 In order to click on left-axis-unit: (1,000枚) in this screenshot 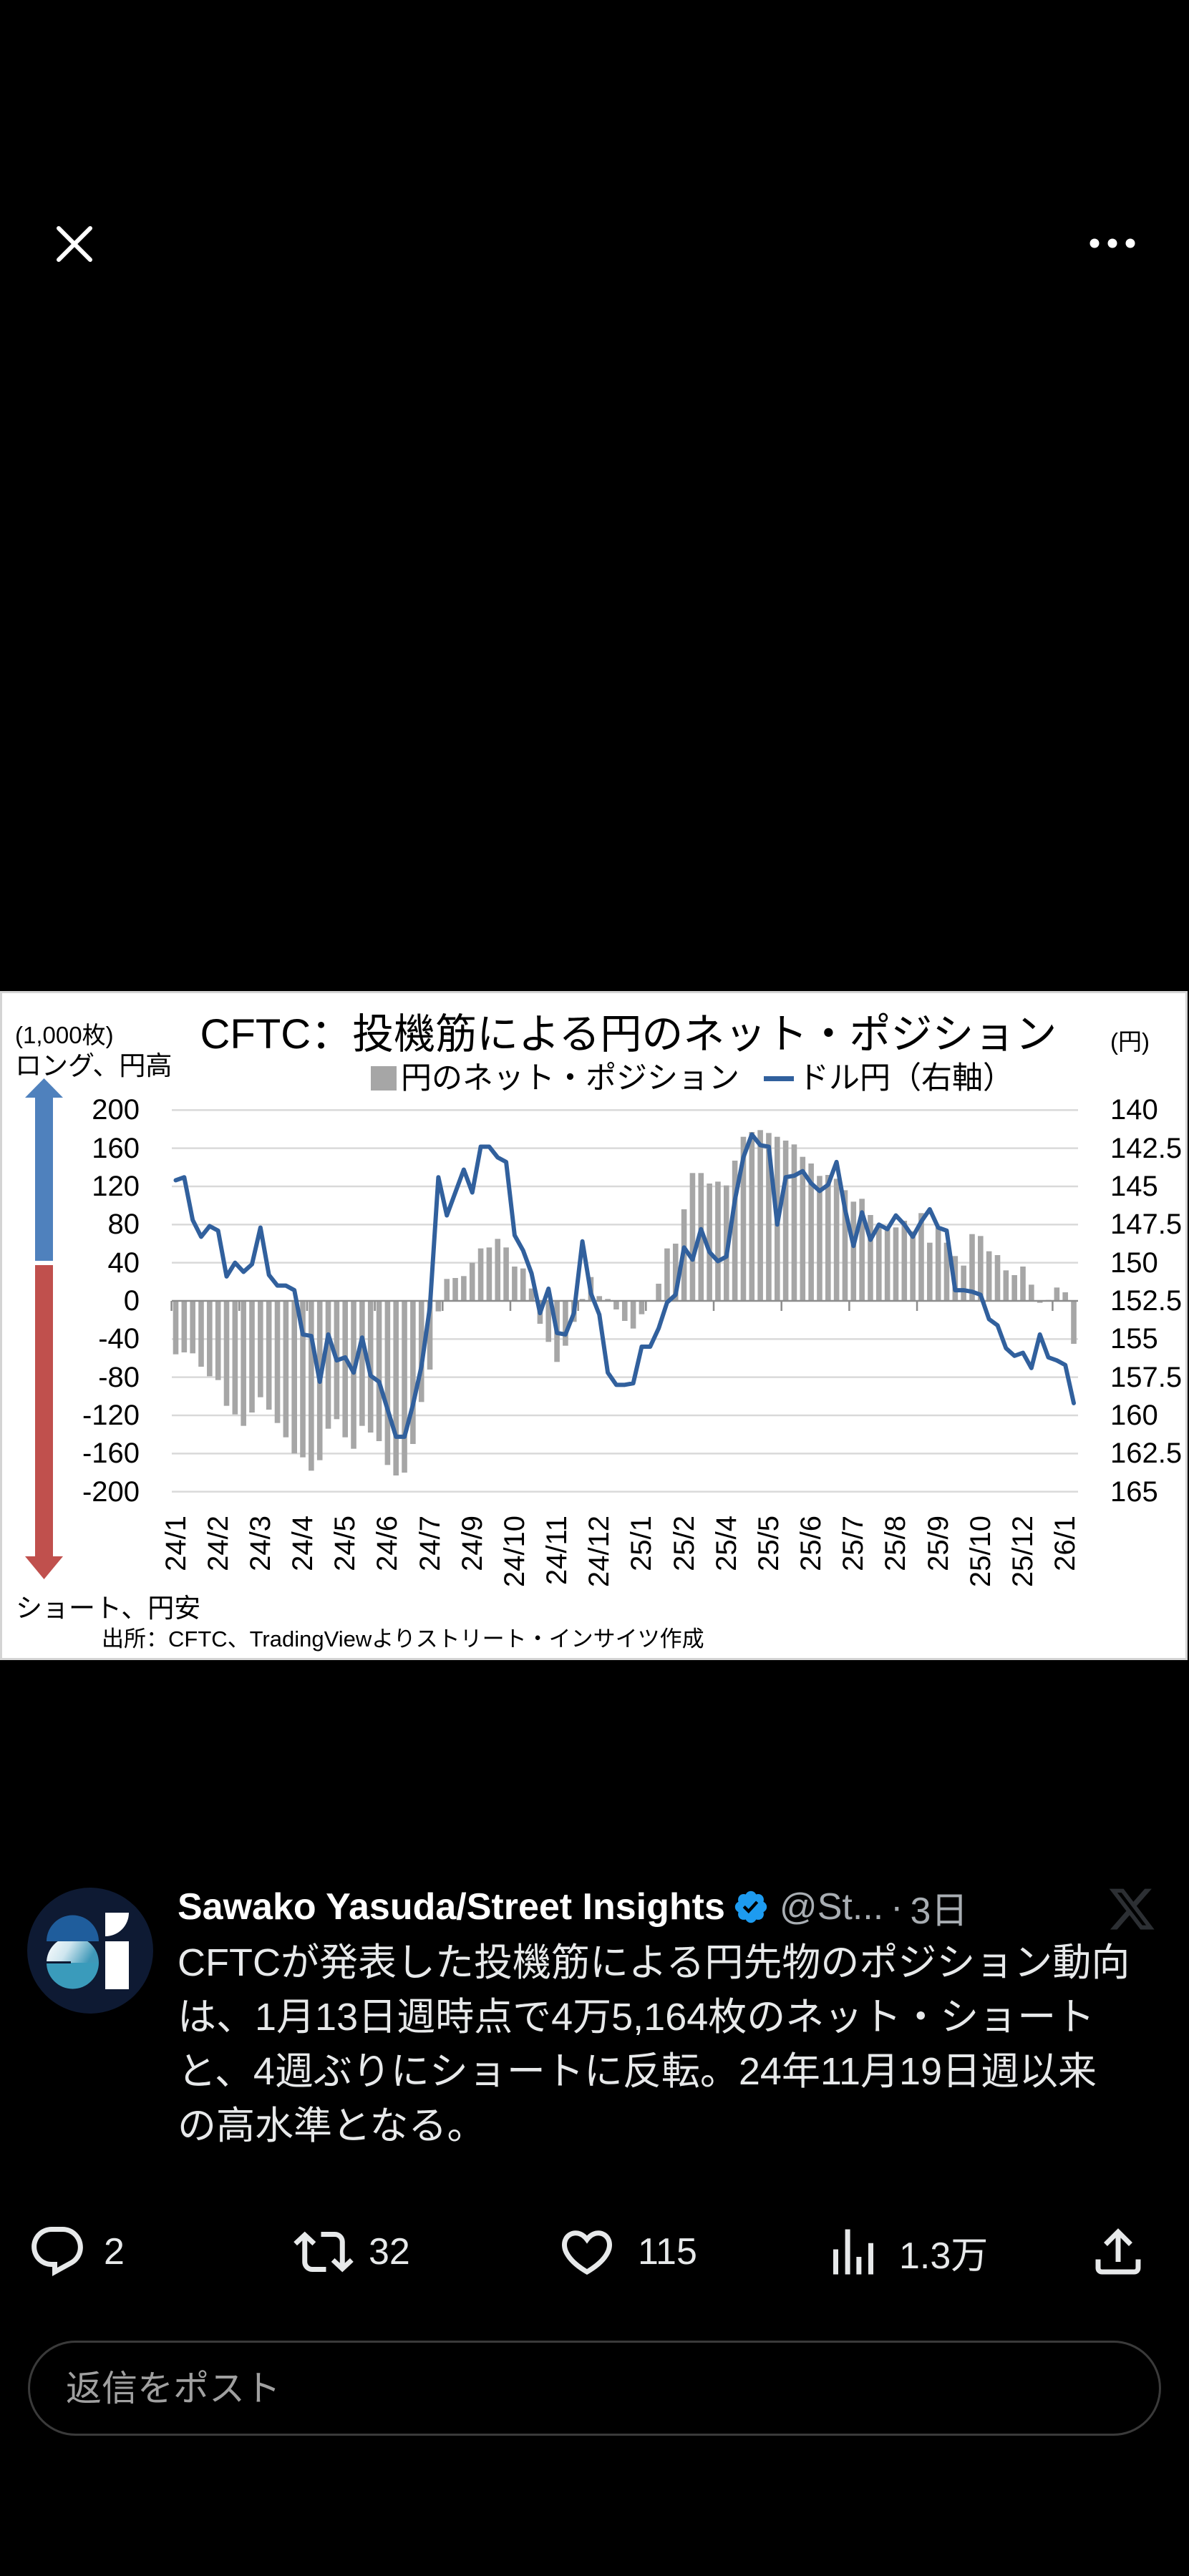, I will do `click(64, 1035)`.